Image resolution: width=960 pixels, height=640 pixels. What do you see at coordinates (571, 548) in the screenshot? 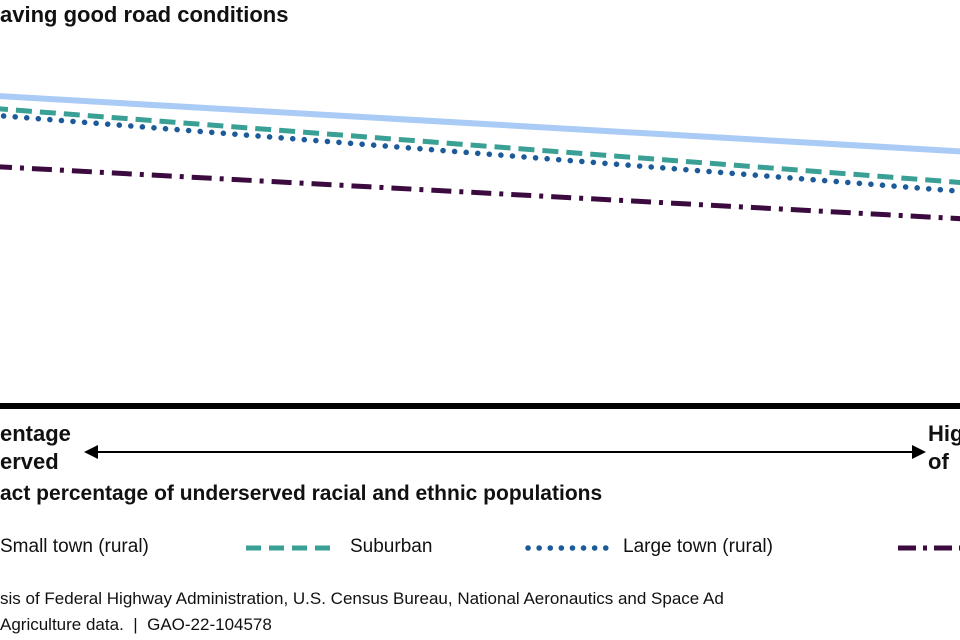
I see `legend-swatch-large-town` at bounding box center [571, 548].